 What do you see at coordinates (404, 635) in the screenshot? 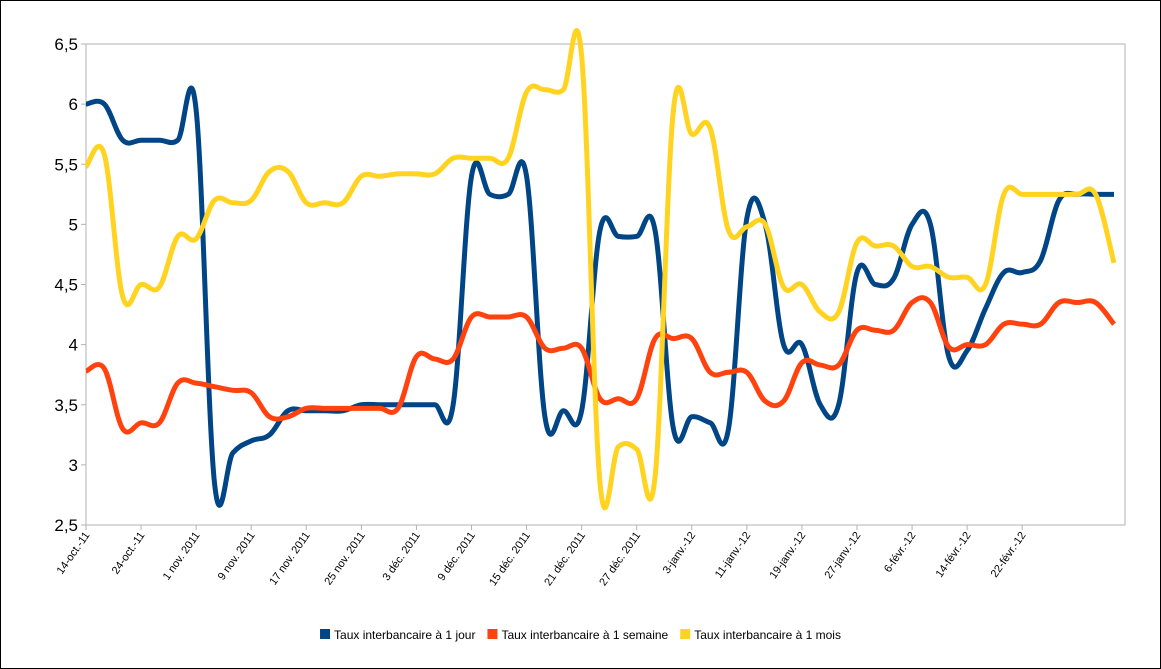
I see `legend-label: Taux interbancaire à 1 jour` at bounding box center [404, 635].